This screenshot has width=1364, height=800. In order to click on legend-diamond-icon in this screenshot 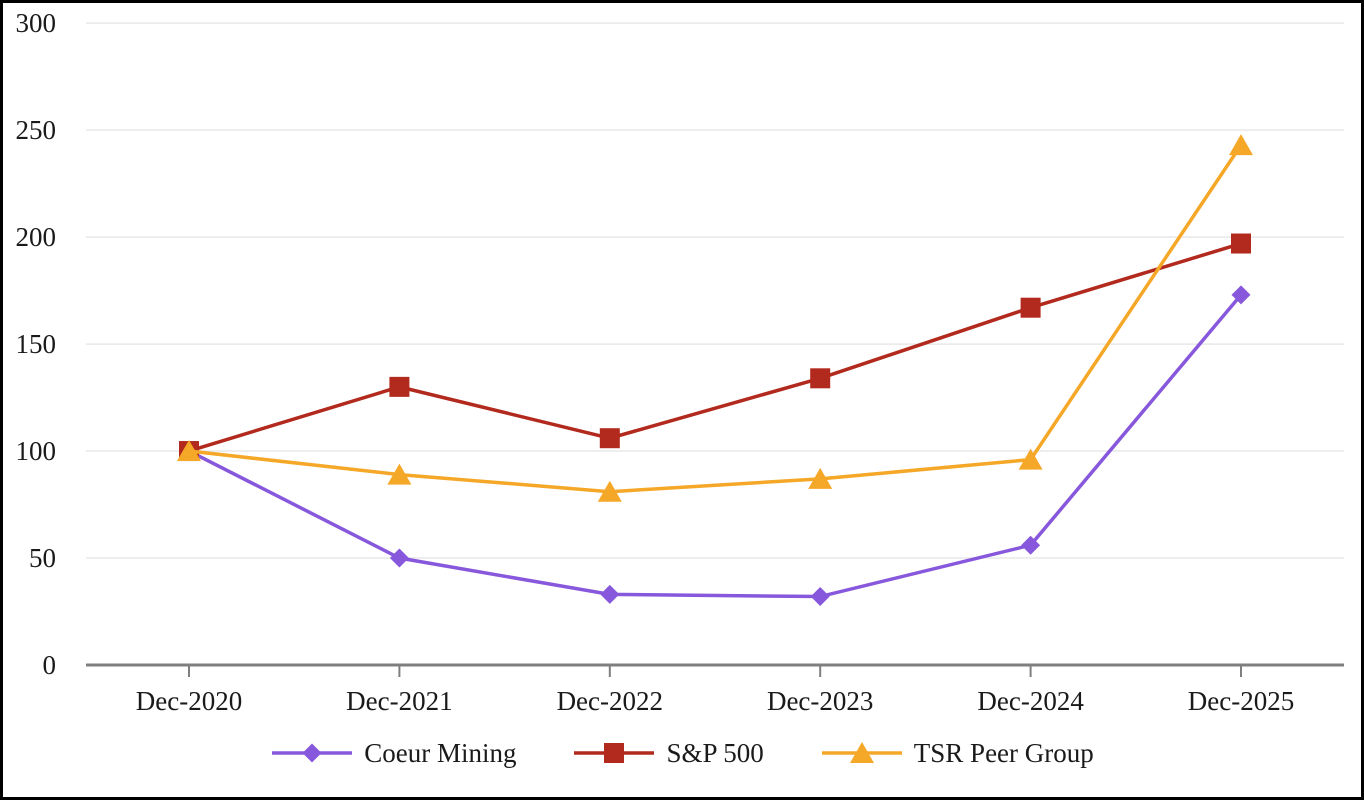, I will do `click(312, 753)`.